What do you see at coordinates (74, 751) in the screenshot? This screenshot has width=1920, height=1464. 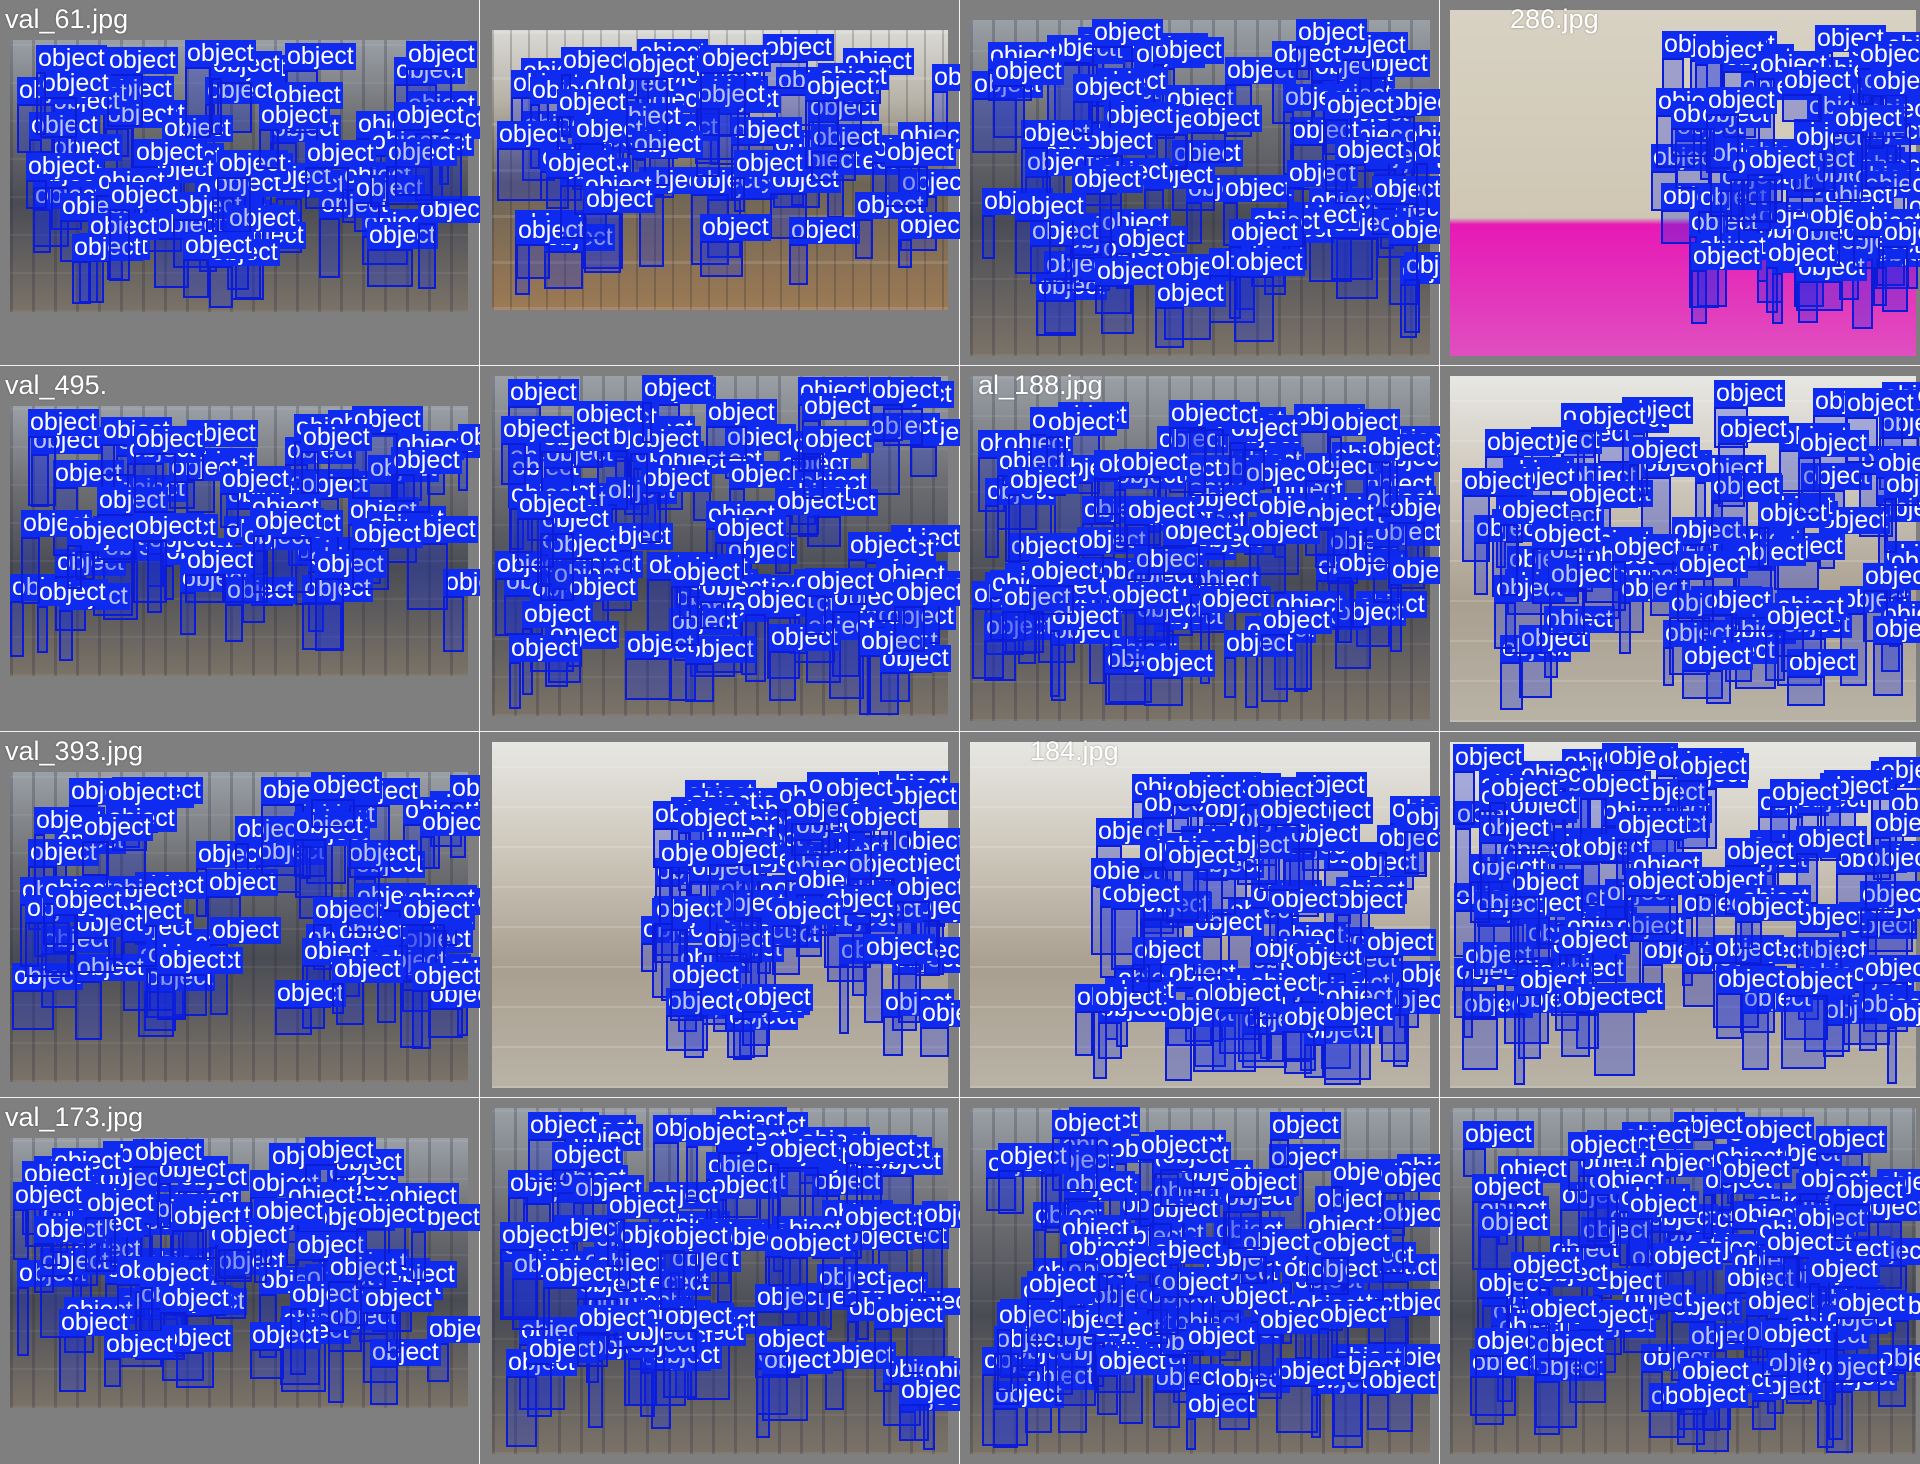 I see `tile-label: val_393.jpg` at bounding box center [74, 751].